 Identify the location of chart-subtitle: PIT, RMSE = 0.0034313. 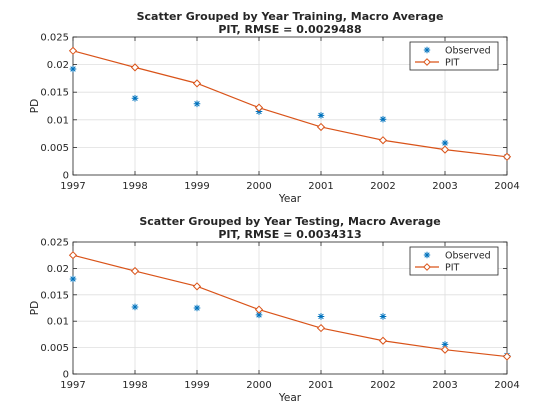
(289, 234).